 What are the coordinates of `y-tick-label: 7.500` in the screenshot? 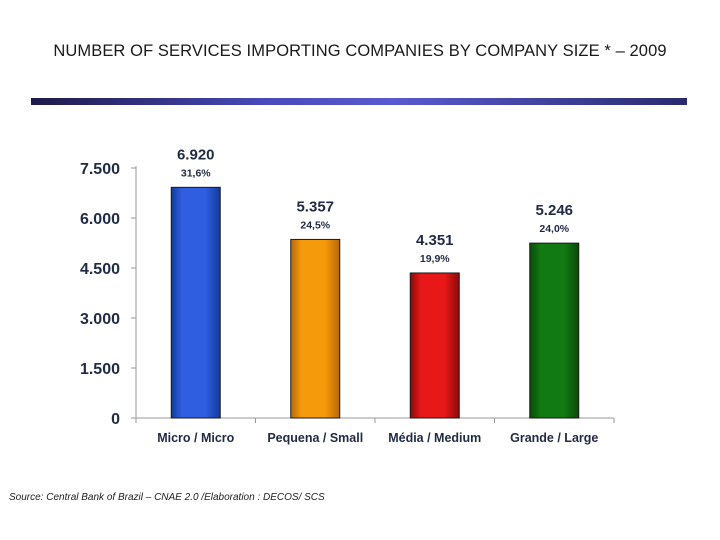 It's located at (100, 169).